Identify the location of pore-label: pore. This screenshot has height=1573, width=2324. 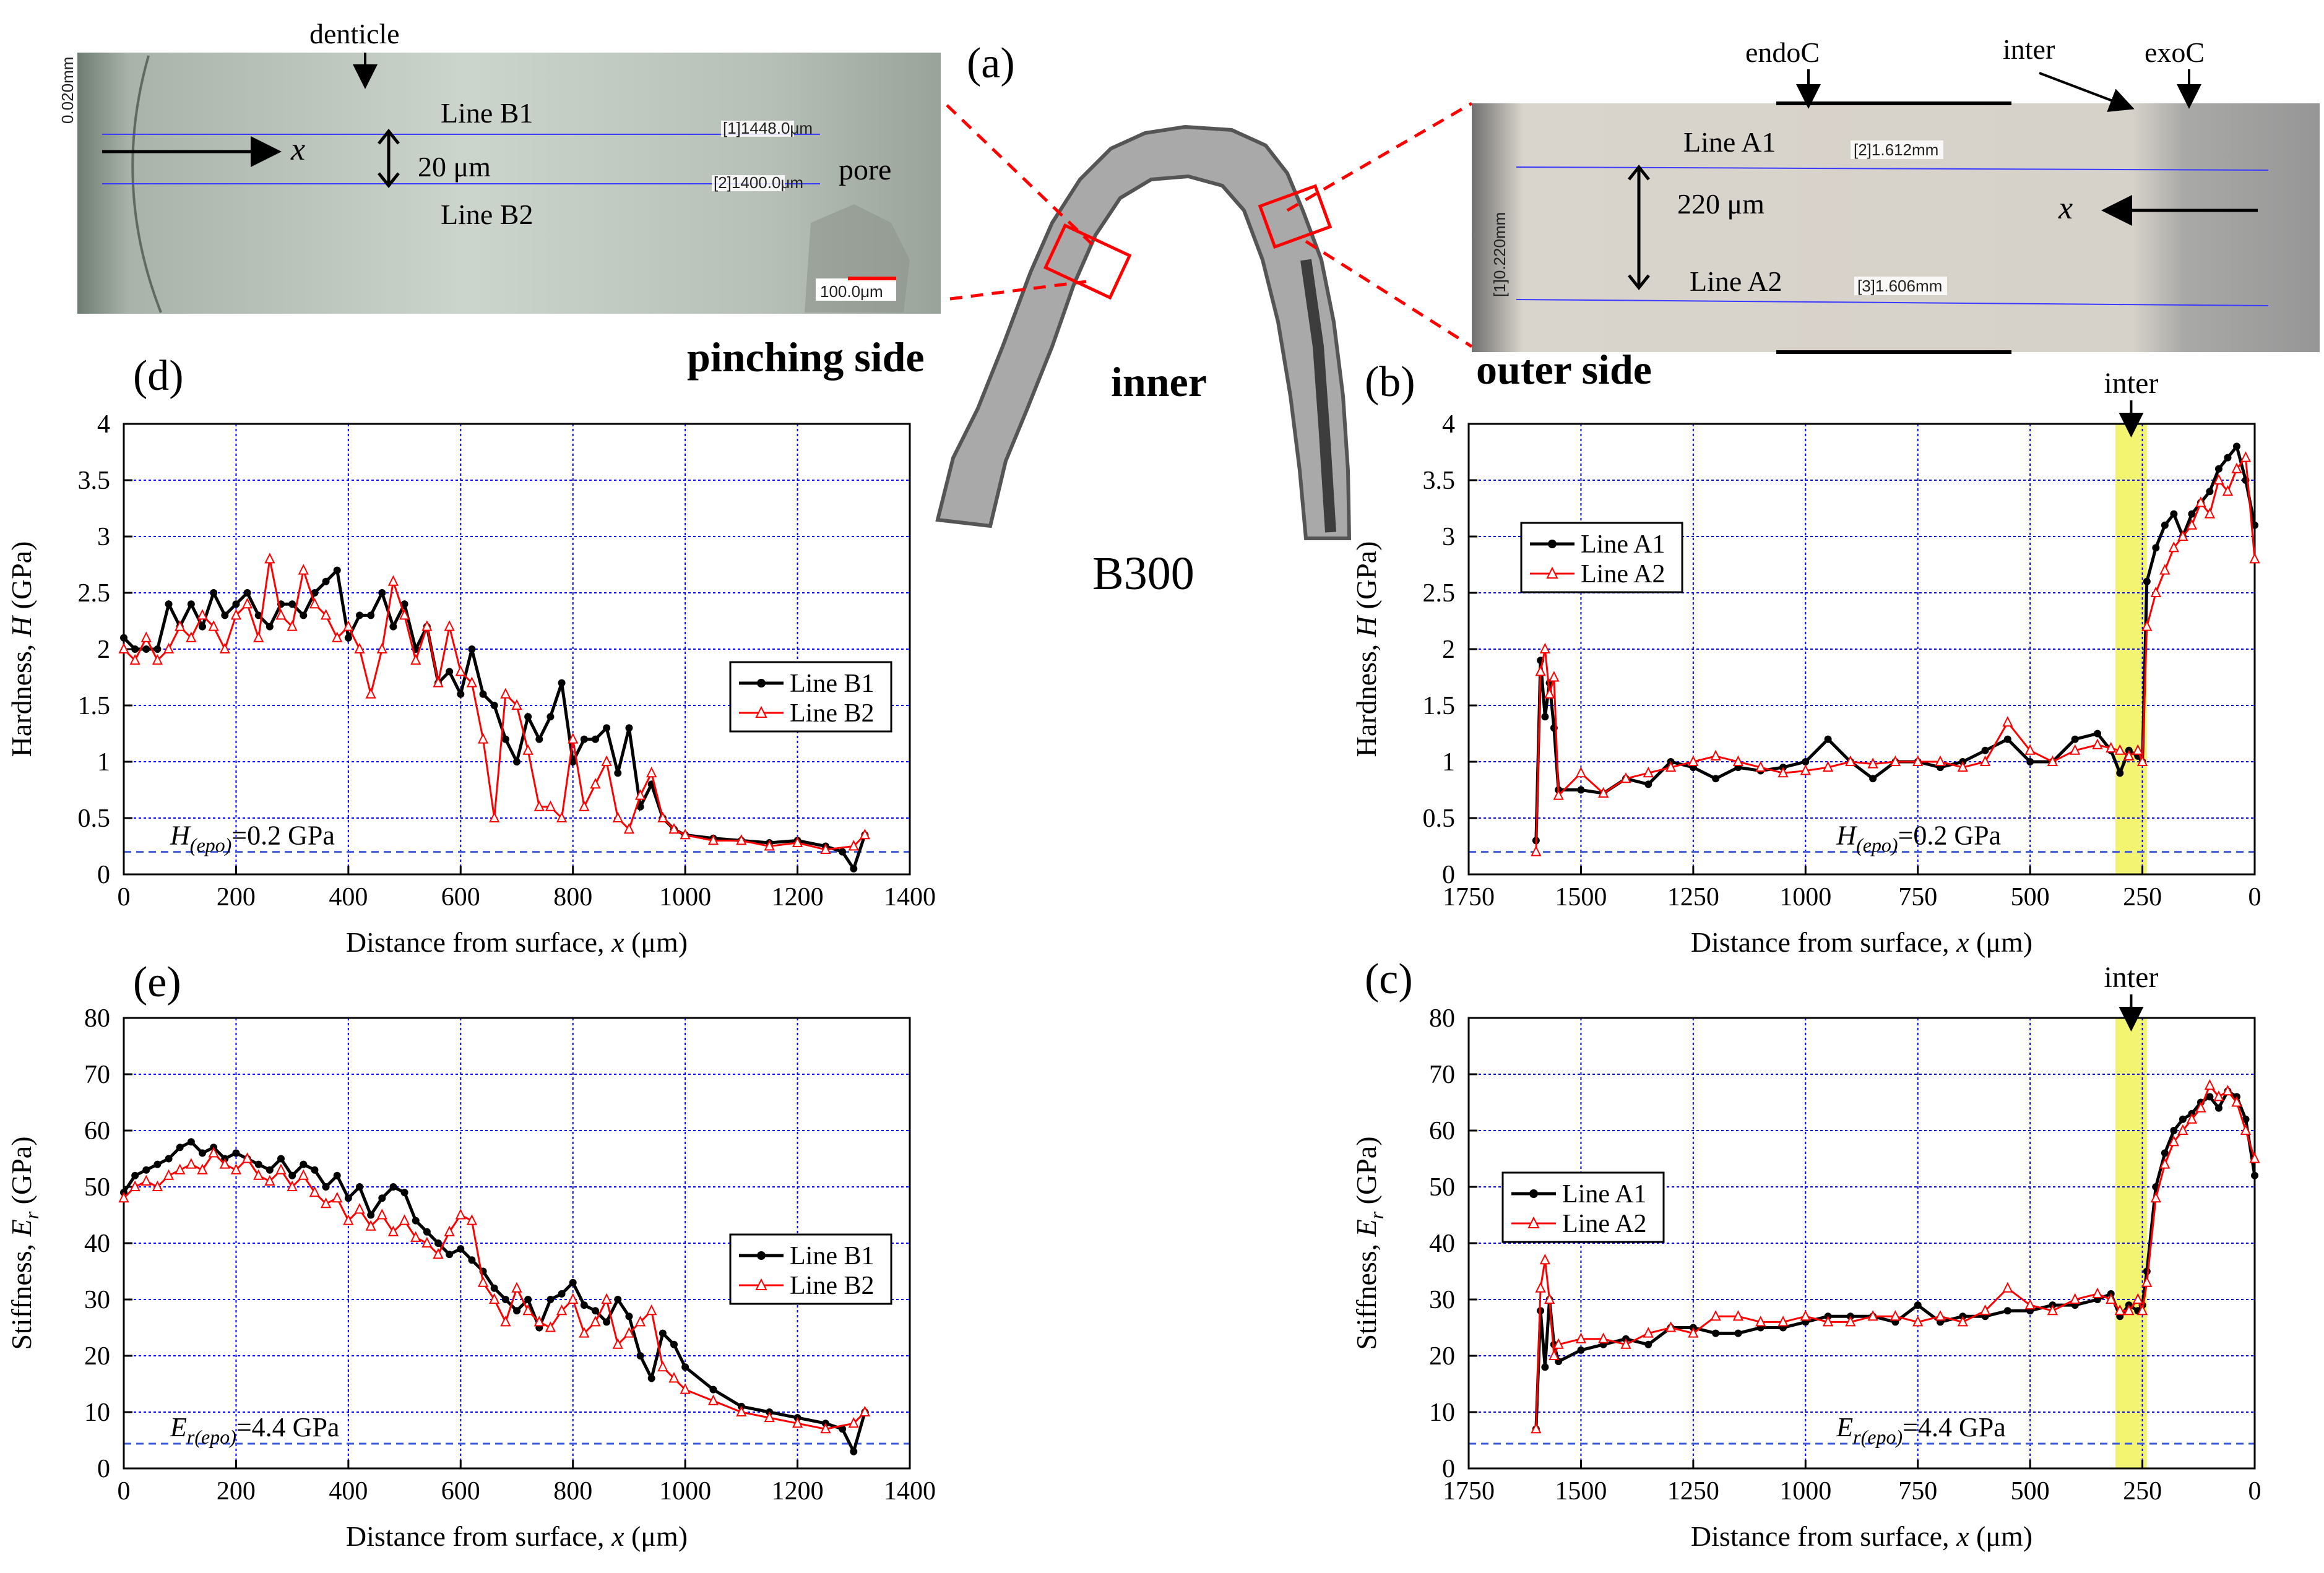
(865, 170).